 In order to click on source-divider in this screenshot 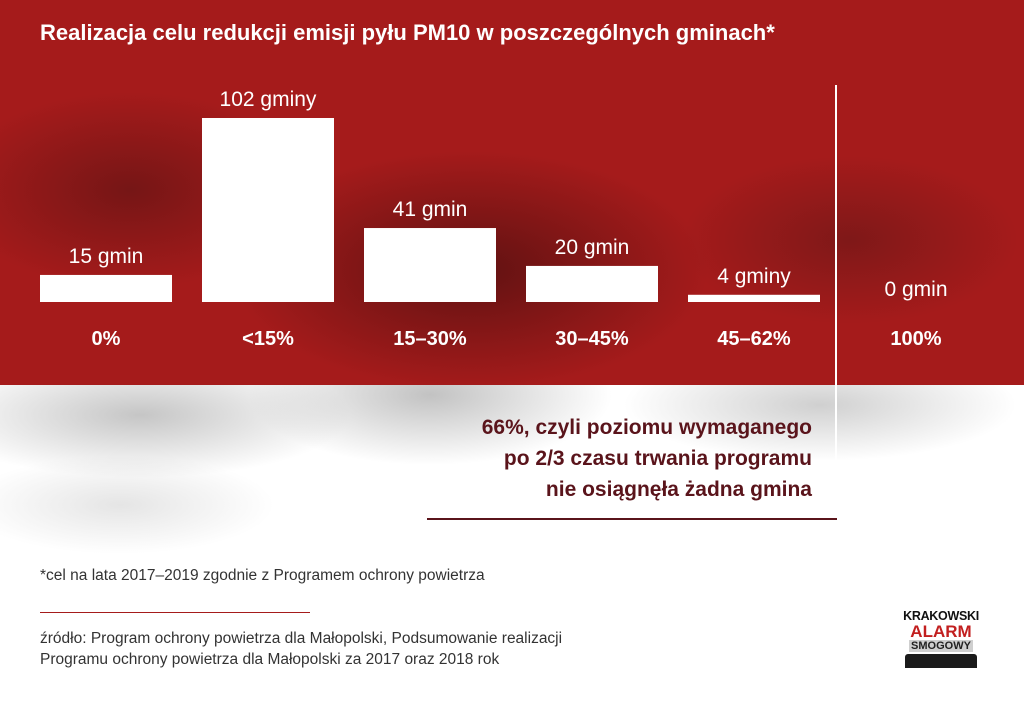, I will do `click(175, 612)`.